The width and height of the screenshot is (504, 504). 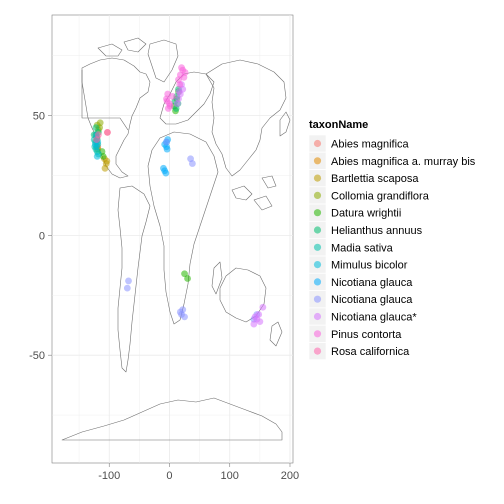 What do you see at coordinates (369, 266) in the screenshot?
I see `legend-label: Mimulus bicolor` at bounding box center [369, 266].